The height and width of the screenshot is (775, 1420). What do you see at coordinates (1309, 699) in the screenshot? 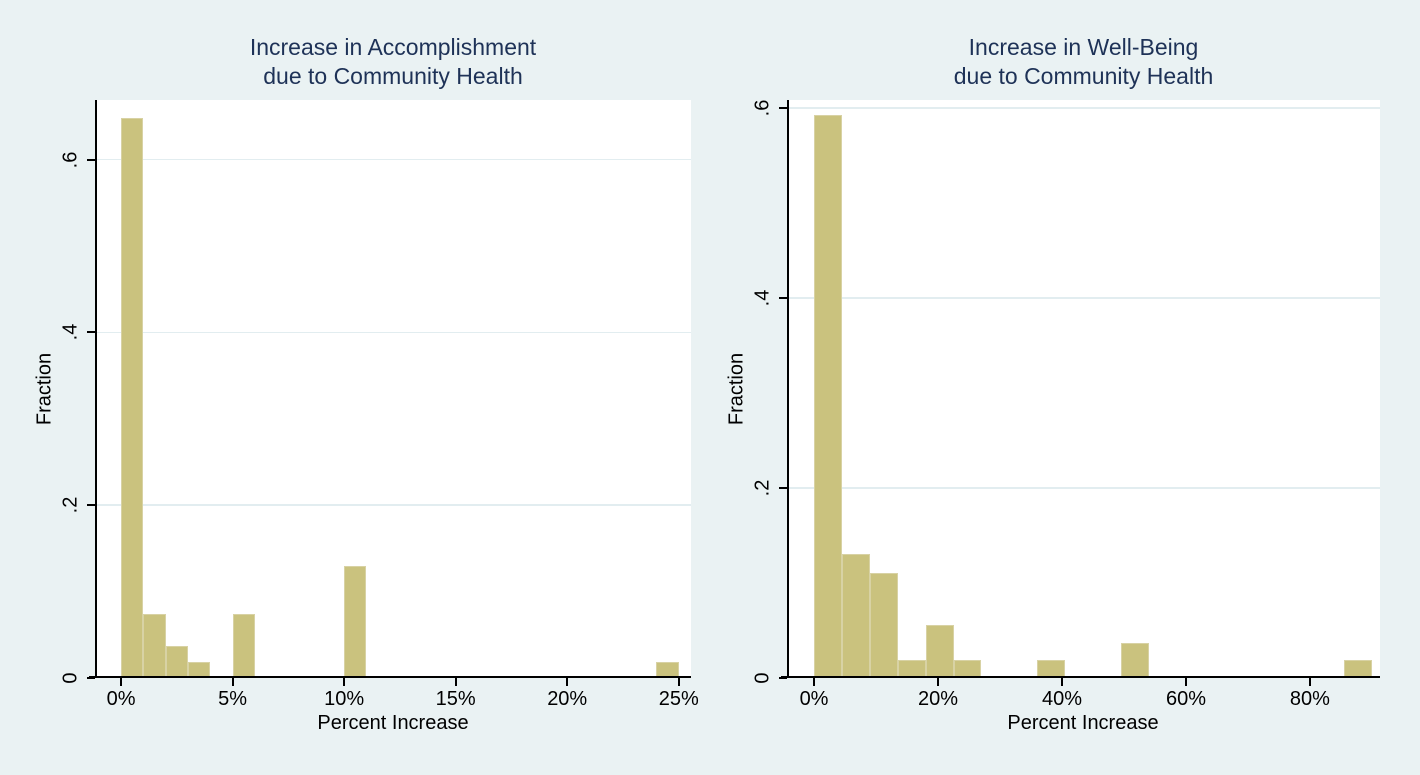
I see `x-tick-label: 80%` at bounding box center [1309, 699].